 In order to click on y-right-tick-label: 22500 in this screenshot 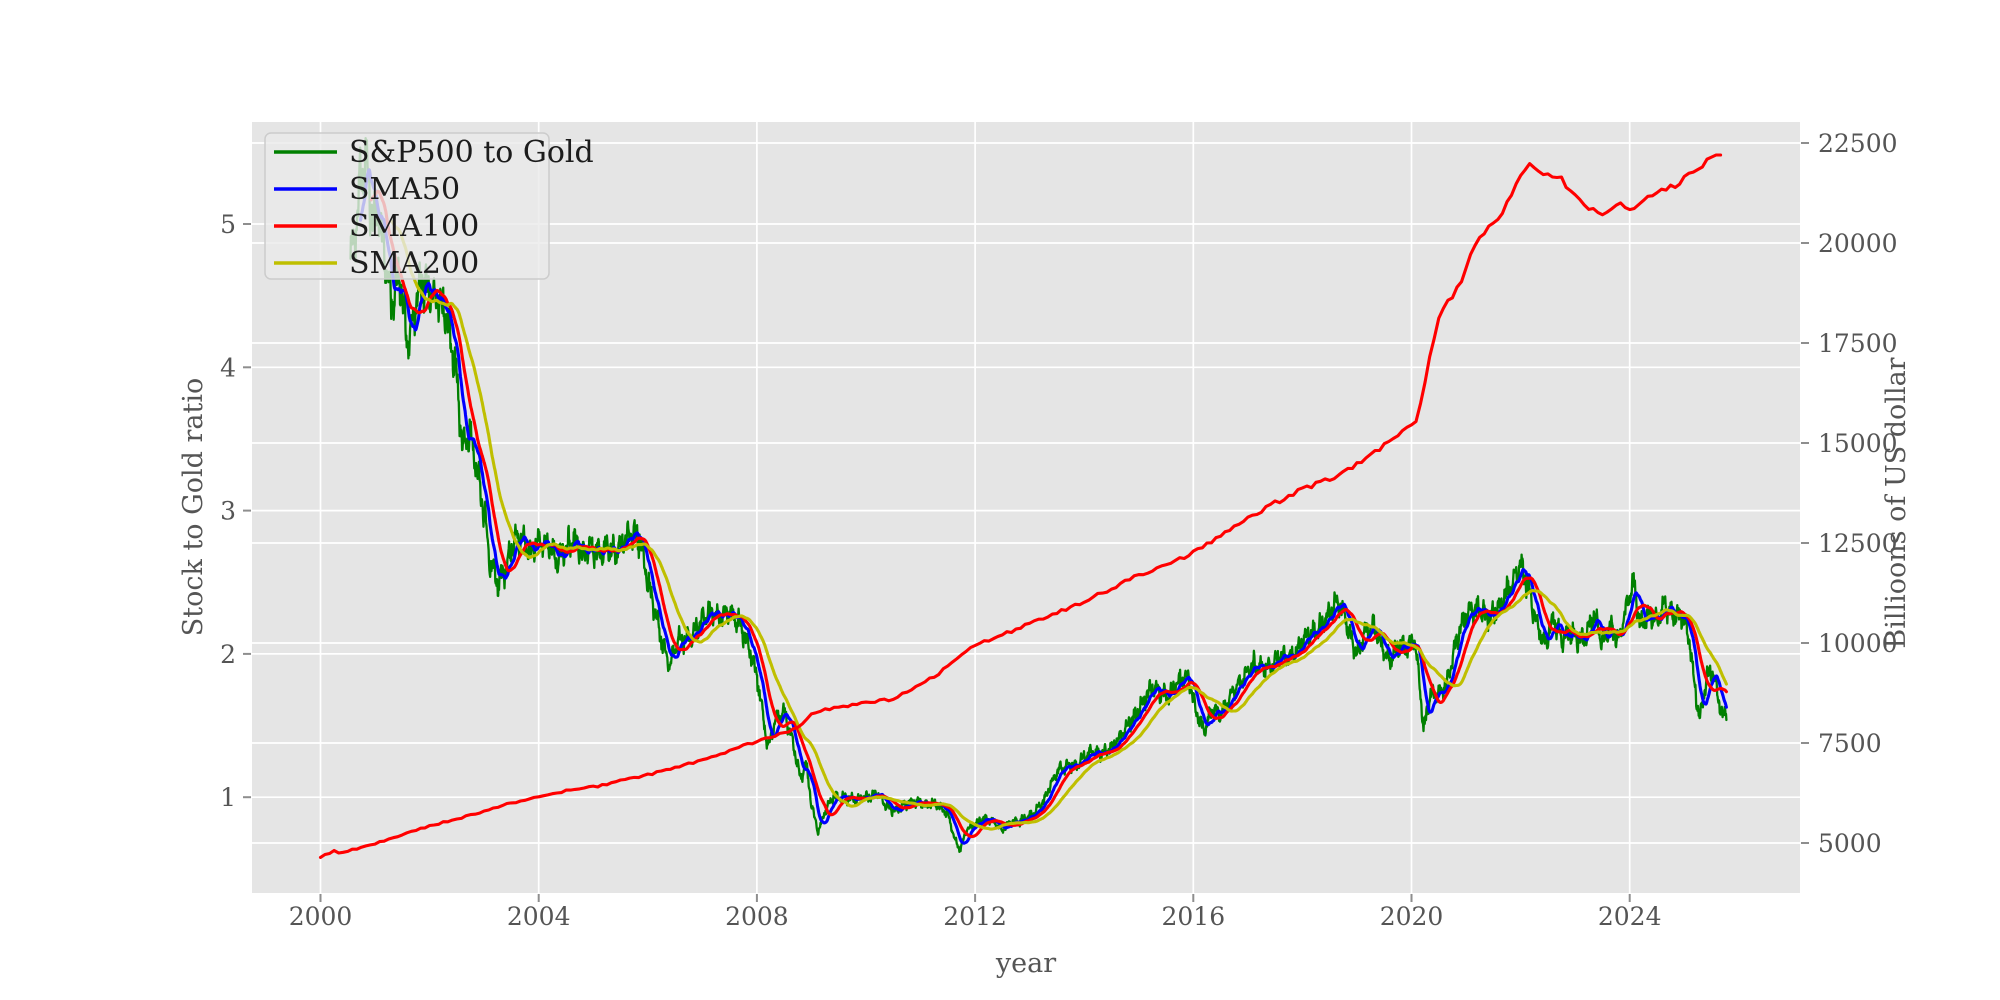, I will do `click(1858, 143)`.